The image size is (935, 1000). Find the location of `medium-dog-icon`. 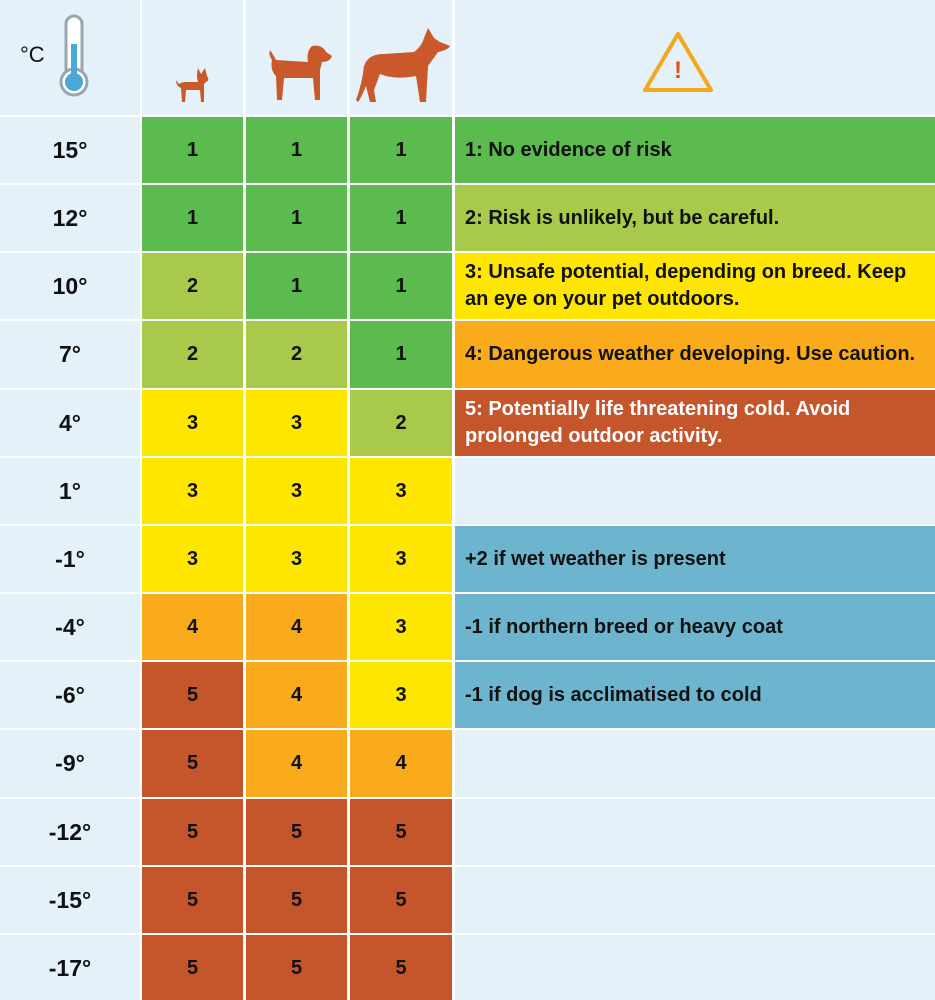

medium-dog-icon is located at coordinates (300, 72).